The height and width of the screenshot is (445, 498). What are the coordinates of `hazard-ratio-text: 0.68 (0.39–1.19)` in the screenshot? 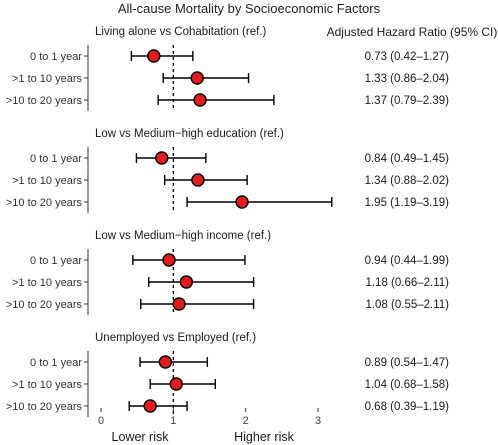 It's located at (407, 407).